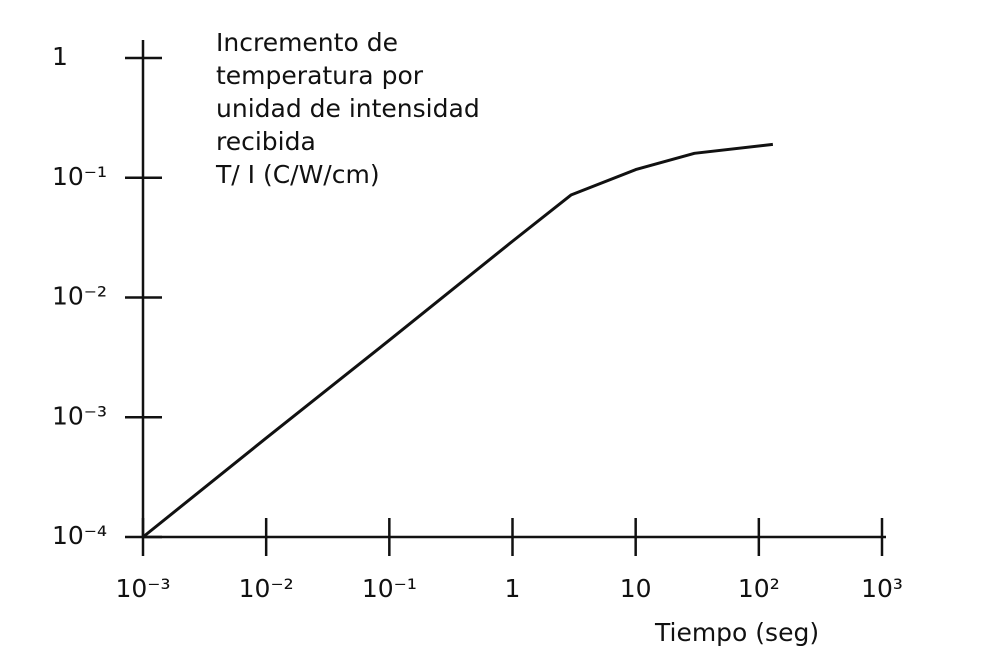 This screenshot has height=661, width=994. What do you see at coordinates (79, 535) in the screenshot?
I see `y-tick-label: 10⁻⁴` at bounding box center [79, 535].